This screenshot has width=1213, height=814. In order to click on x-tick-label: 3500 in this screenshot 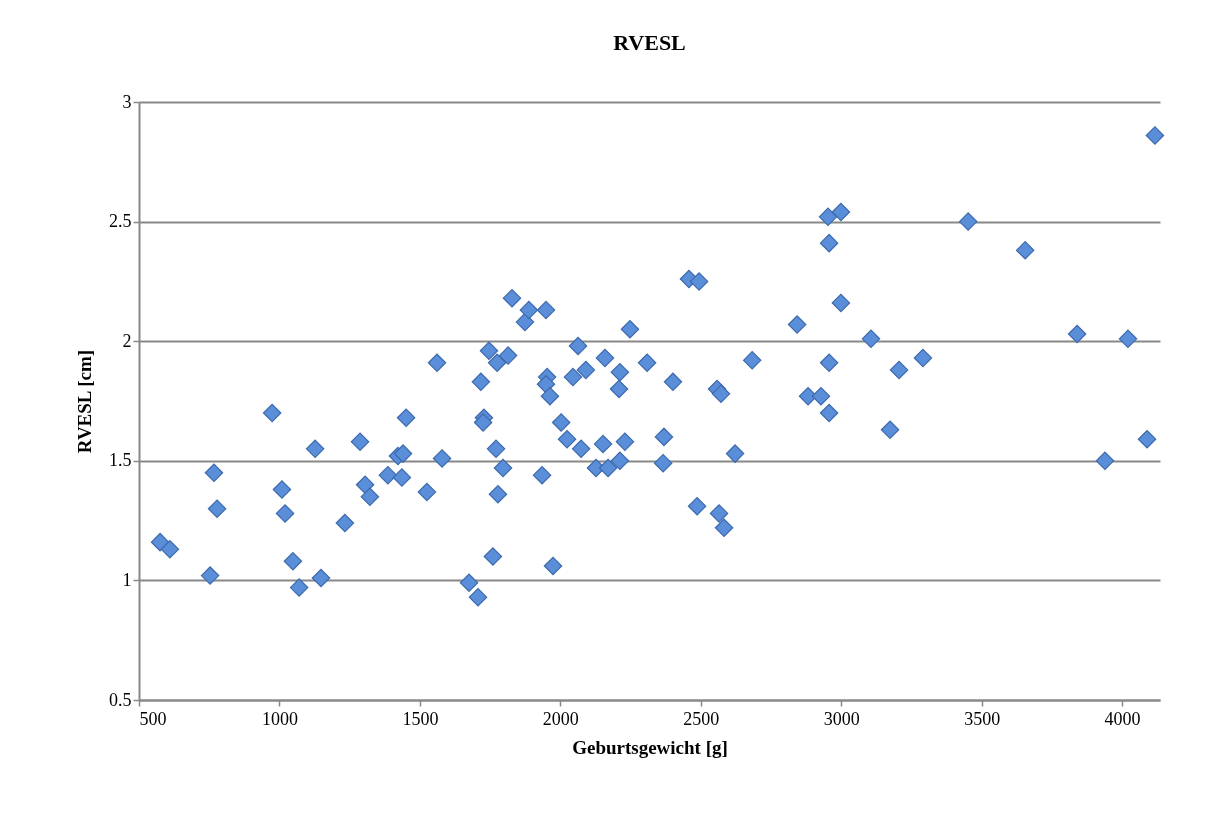, I will do `click(982, 718)`.